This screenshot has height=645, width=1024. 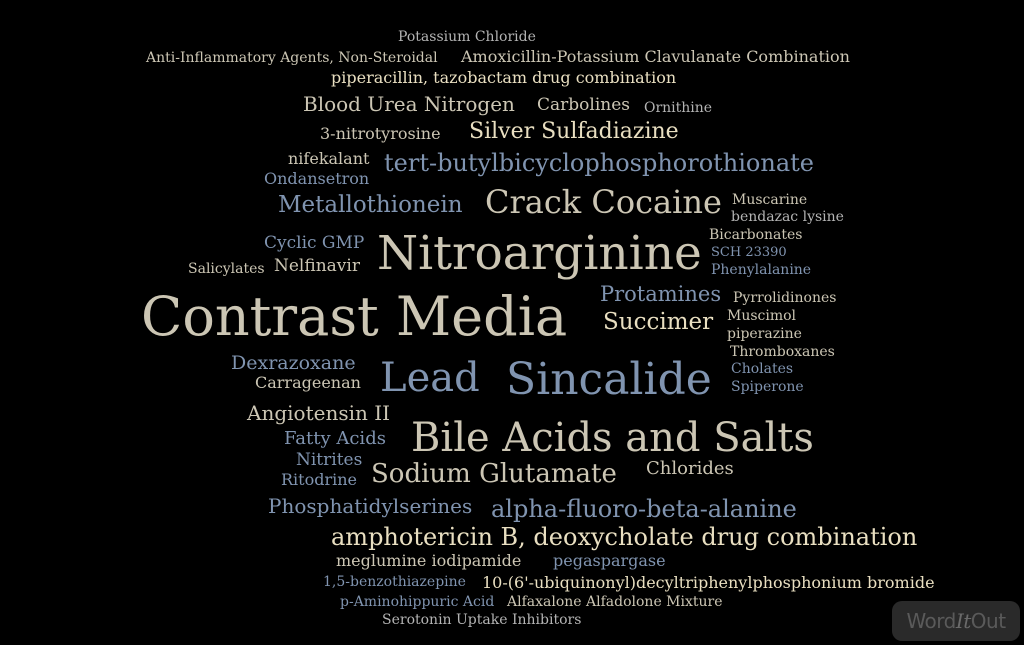 I want to click on word: Nitroarginine, so click(x=539, y=253).